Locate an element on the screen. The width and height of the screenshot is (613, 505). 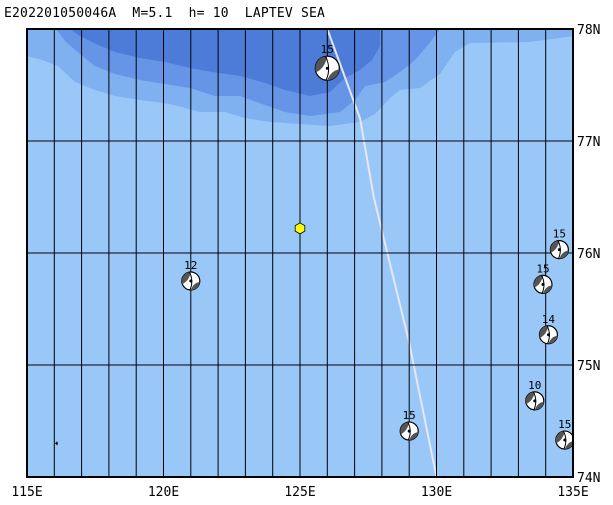
latitude-label: 77N is located at coordinates (588, 142).